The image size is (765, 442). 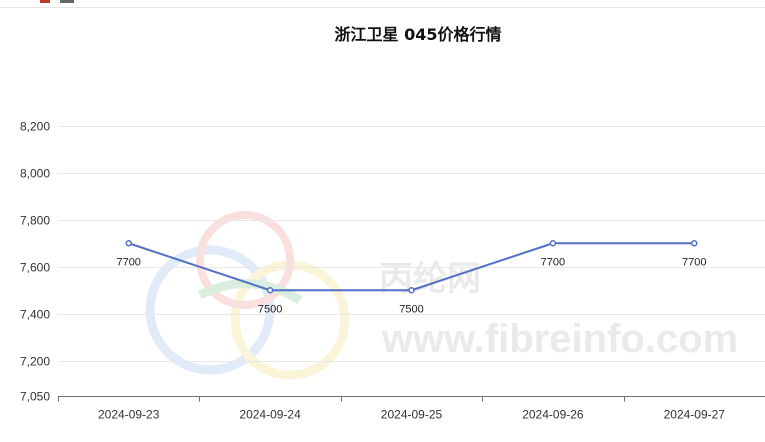 What do you see at coordinates (695, 415) in the screenshot?
I see `x-tick-label: 2024-09-27` at bounding box center [695, 415].